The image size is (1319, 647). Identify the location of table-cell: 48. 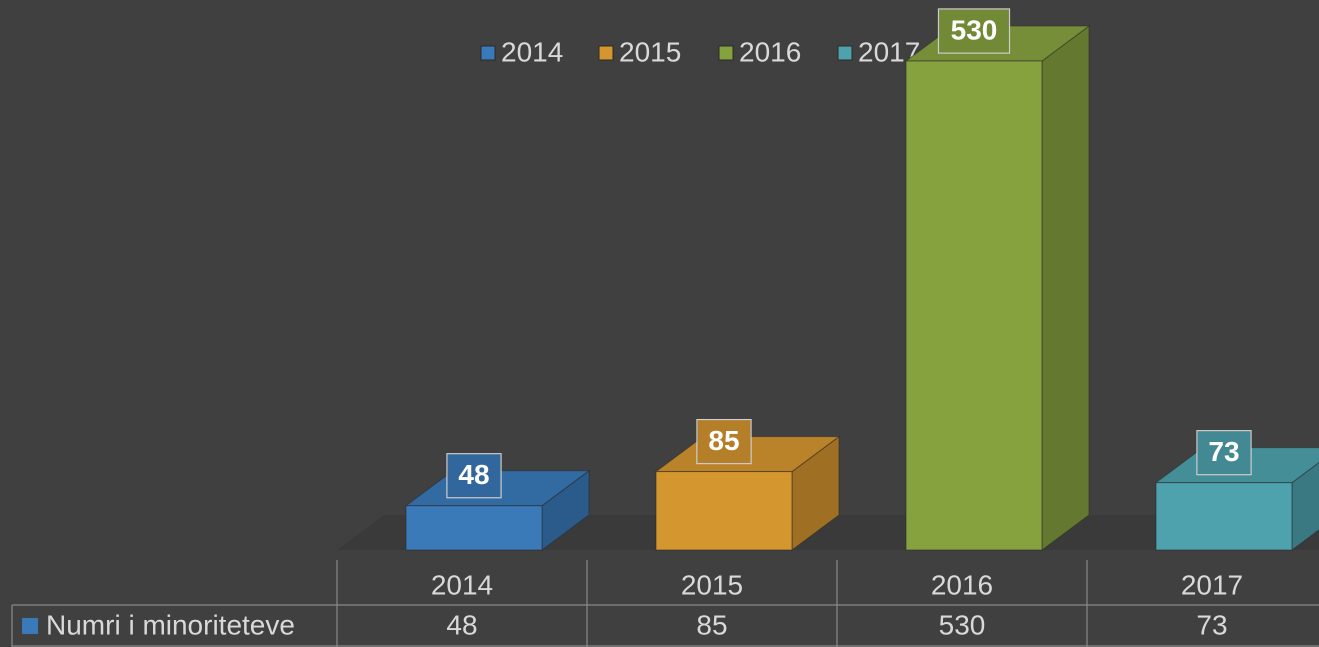
(461, 624).